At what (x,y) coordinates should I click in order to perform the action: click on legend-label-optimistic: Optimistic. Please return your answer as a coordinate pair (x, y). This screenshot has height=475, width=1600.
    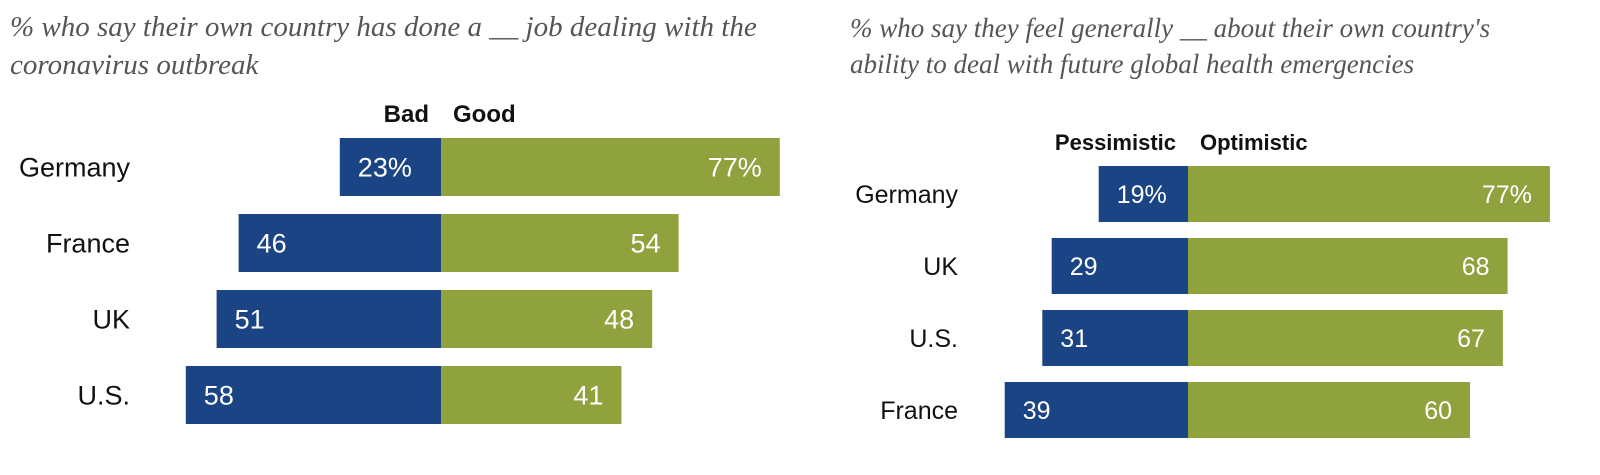
    Looking at the image, I should click on (1254, 142).